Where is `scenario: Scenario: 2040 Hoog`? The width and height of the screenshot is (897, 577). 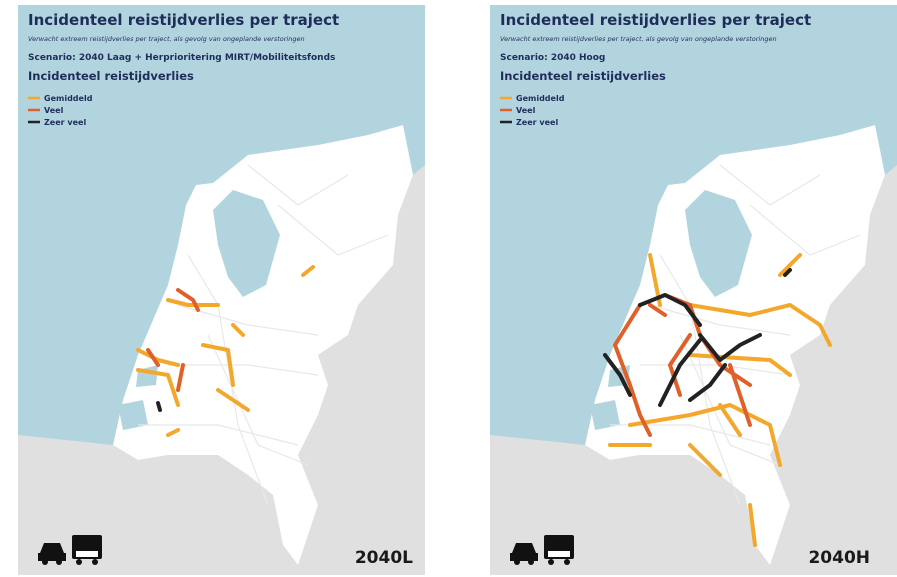 scenario: Scenario: 2040 Hoog is located at coordinates (552, 58).